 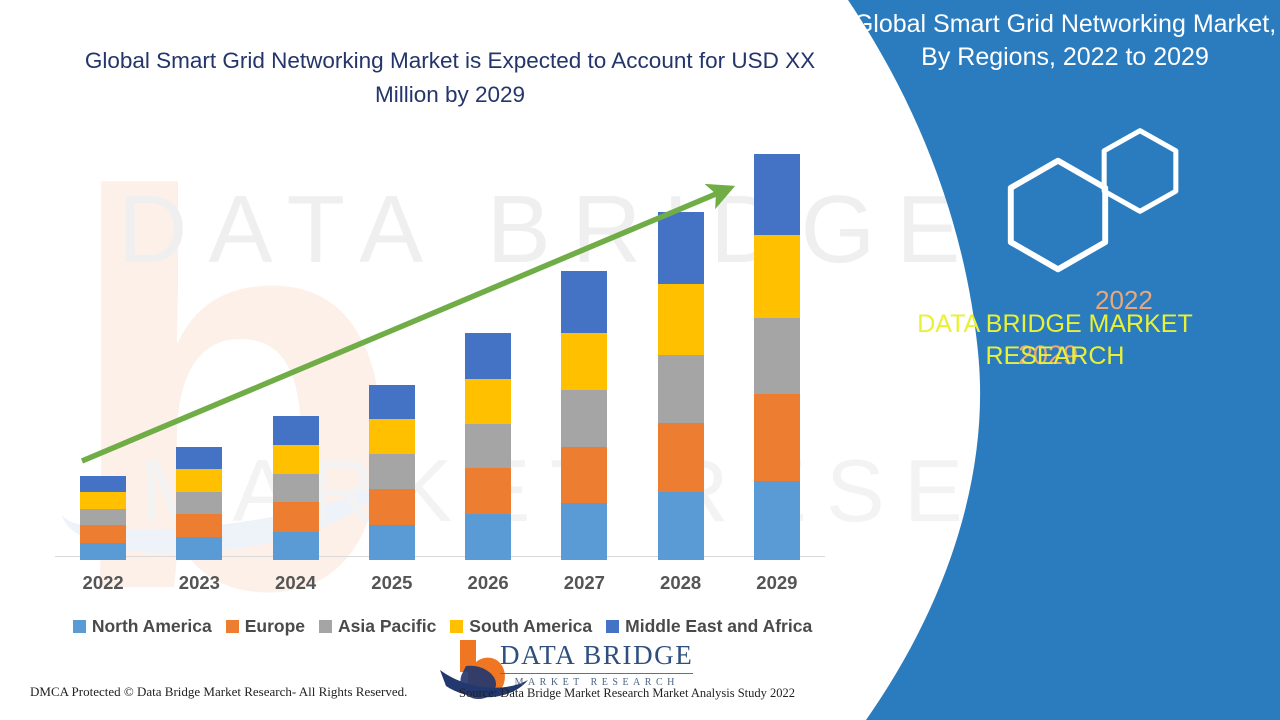 I want to click on legend-label: Middle East and Africa, so click(x=719, y=626).